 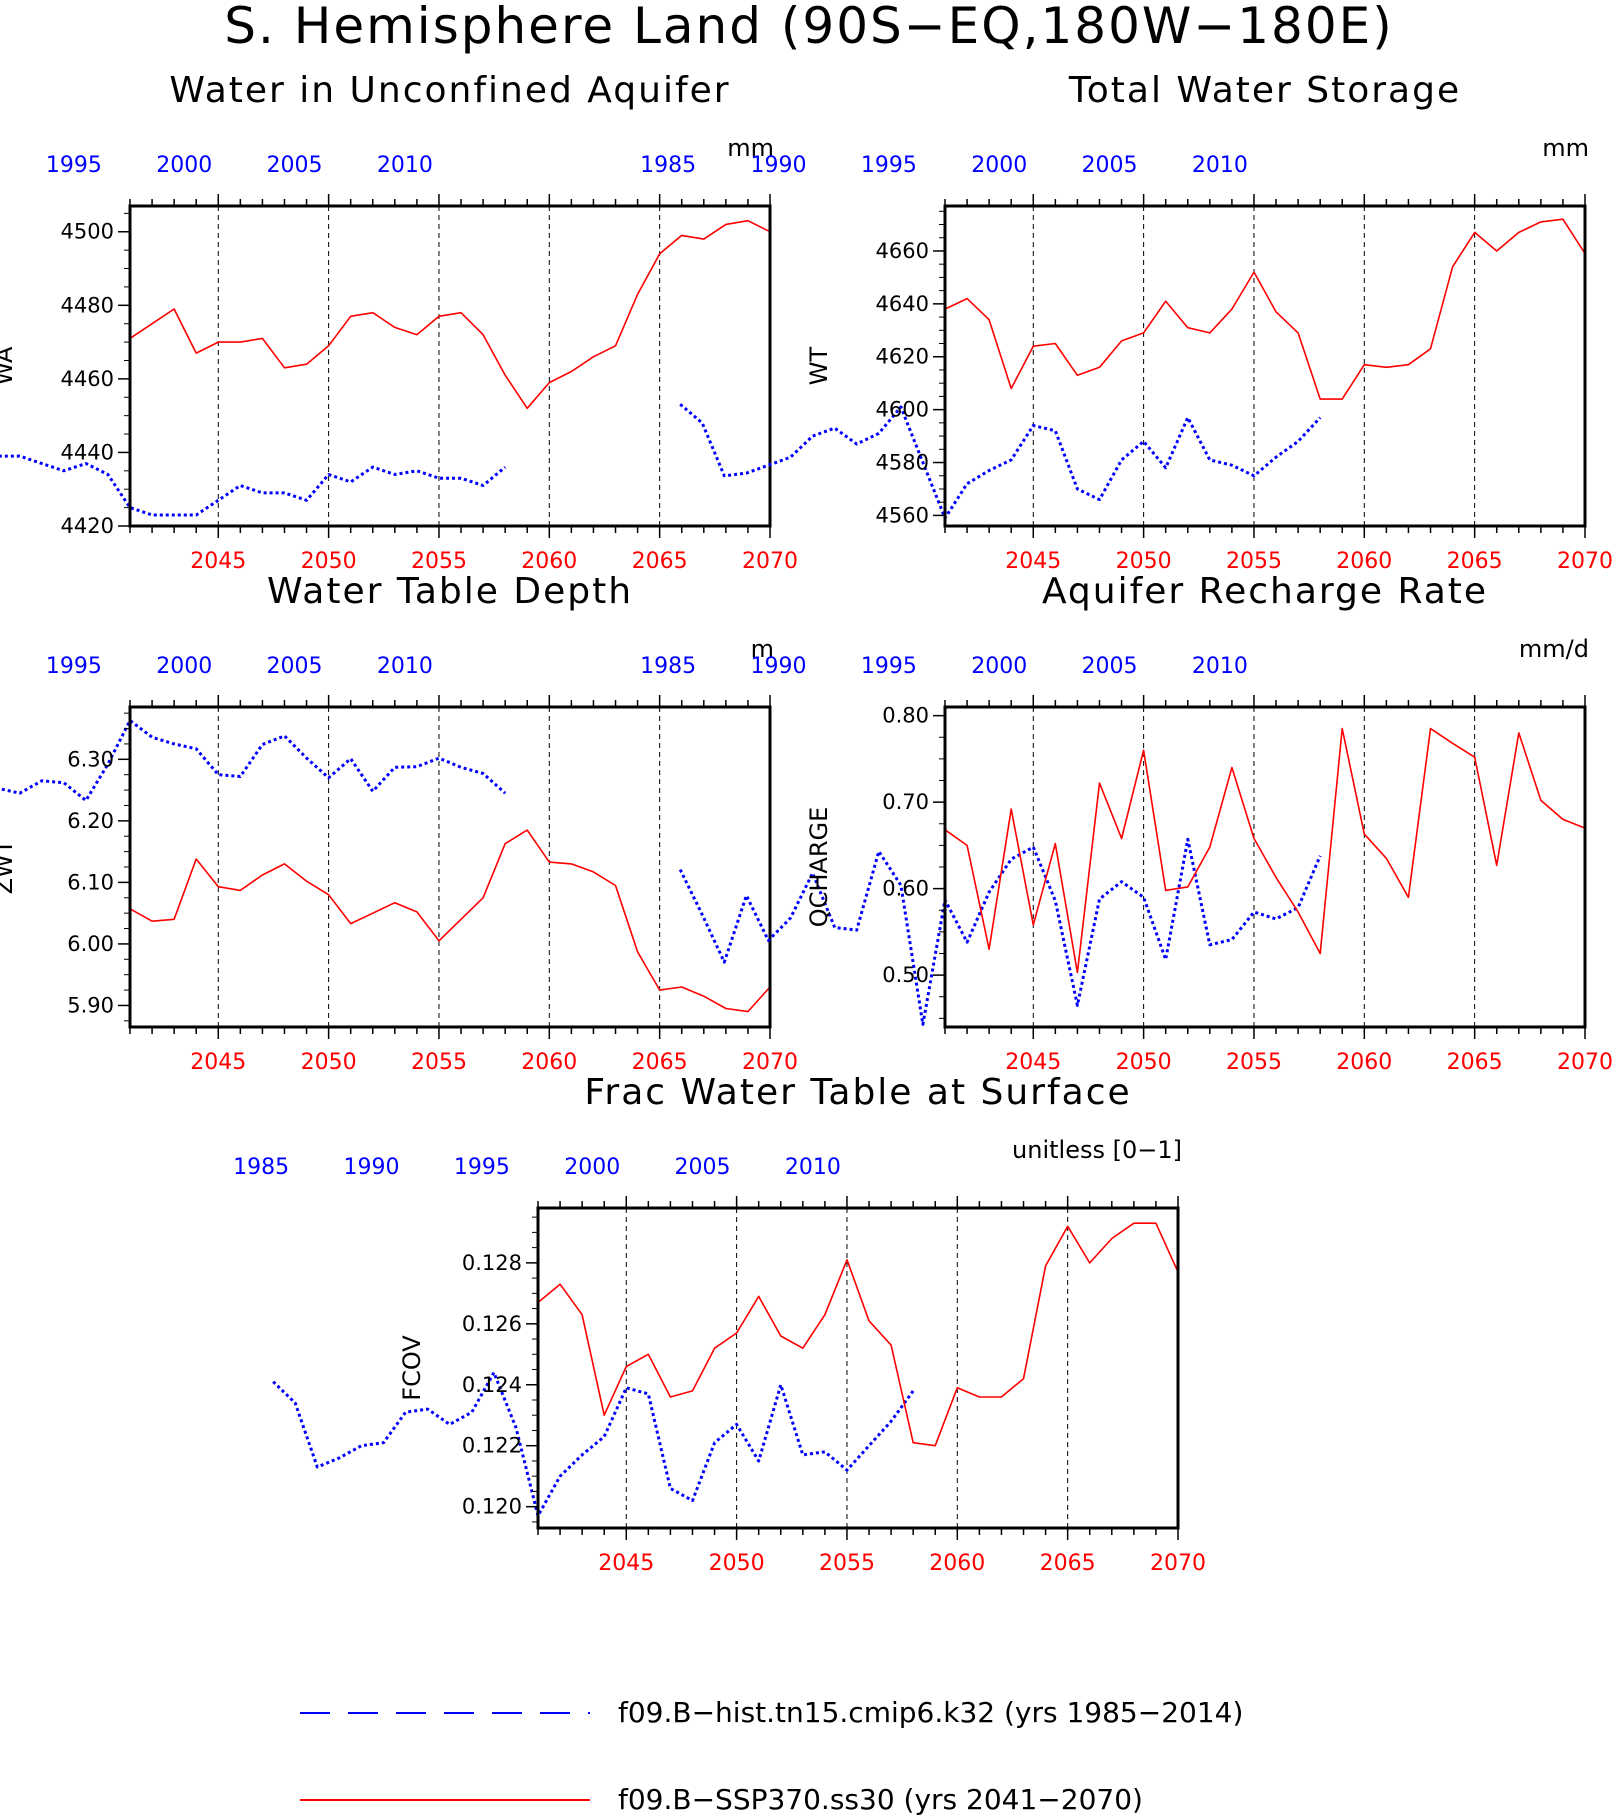 What do you see at coordinates (1585, 561) in the screenshot?
I see `x-tick-label-bottom-wt: 2070` at bounding box center [1585, 561].